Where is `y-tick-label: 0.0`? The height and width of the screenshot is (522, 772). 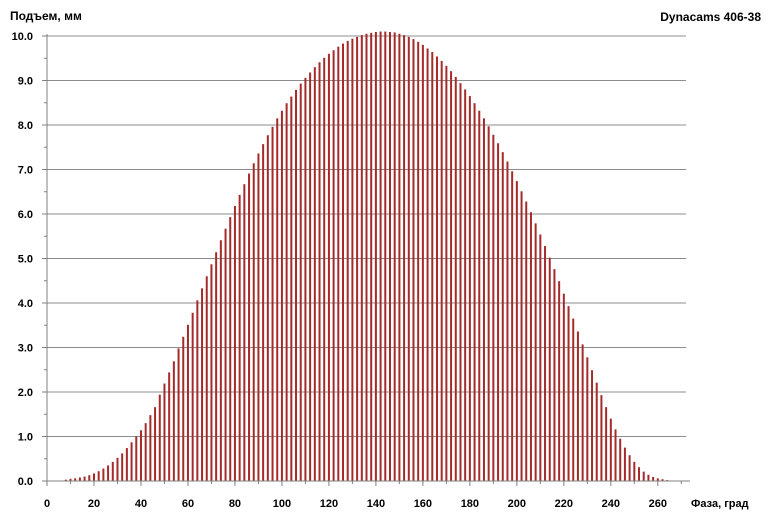 y-tick-label: 0.0 is located at coordinates (25, 482).